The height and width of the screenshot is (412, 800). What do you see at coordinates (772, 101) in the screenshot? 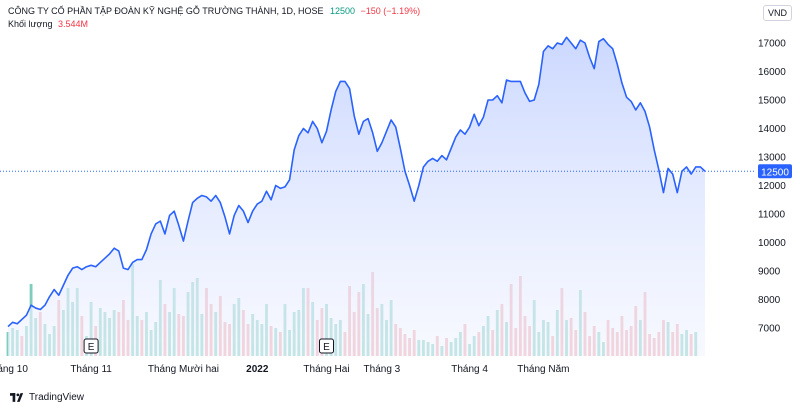
I see `y-tick-label: 15000` at bounding box center [772, 101].